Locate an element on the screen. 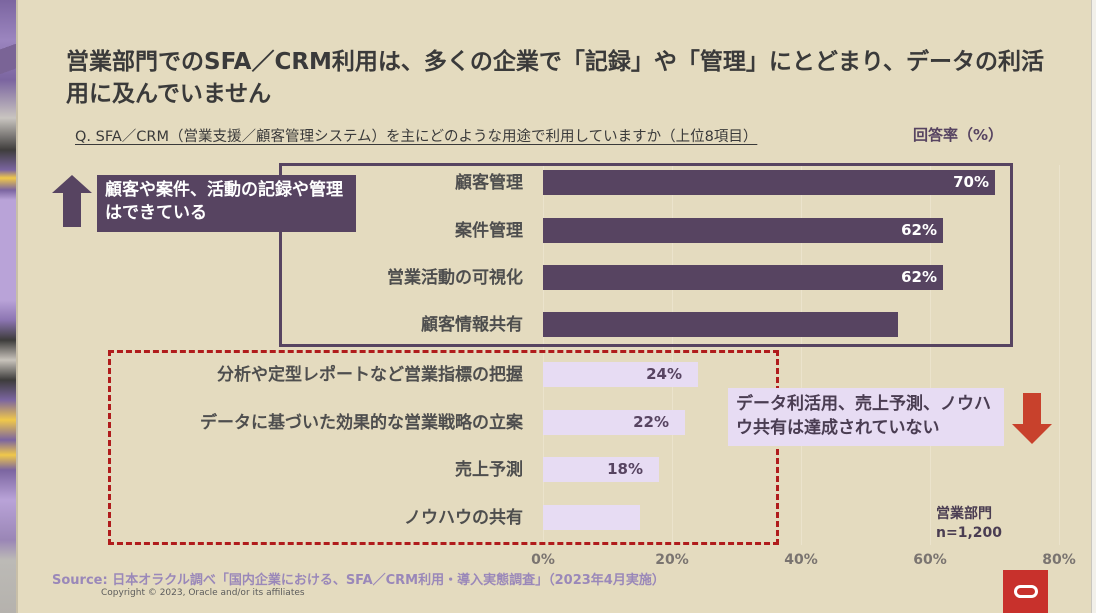 The height and width of the screenshot is (613, 1096). category-label: 案件管理 is located at coordinates (489, 231).